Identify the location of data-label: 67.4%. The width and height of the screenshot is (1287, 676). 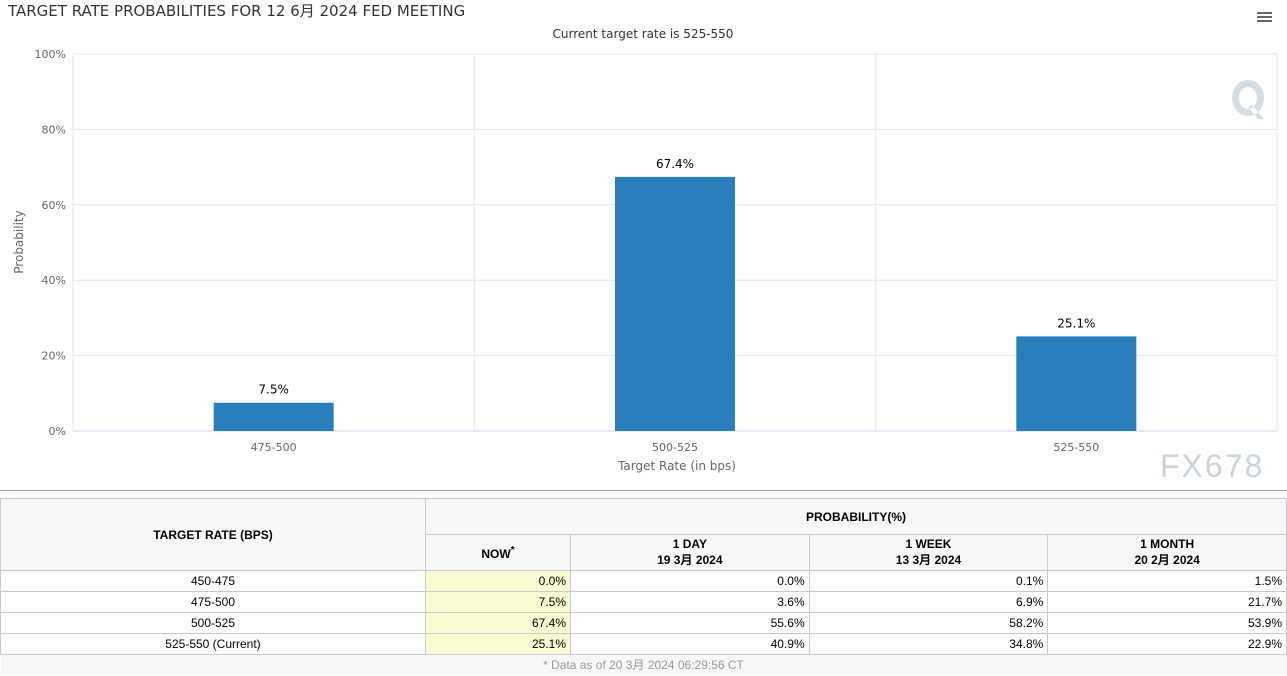
(675, 164).